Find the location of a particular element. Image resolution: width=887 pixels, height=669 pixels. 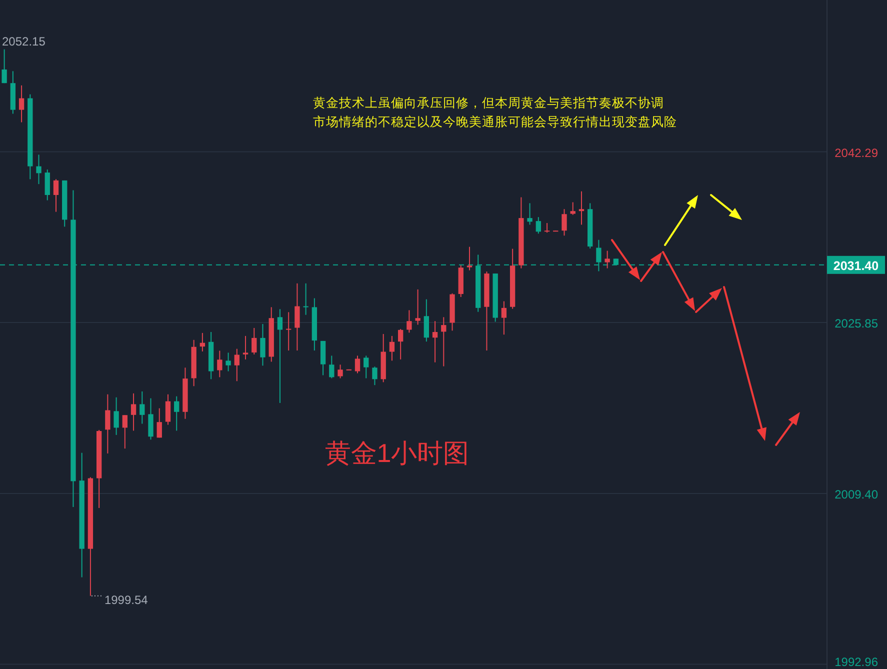

annotation: 2052.15 is located at coordinates (24, 41).